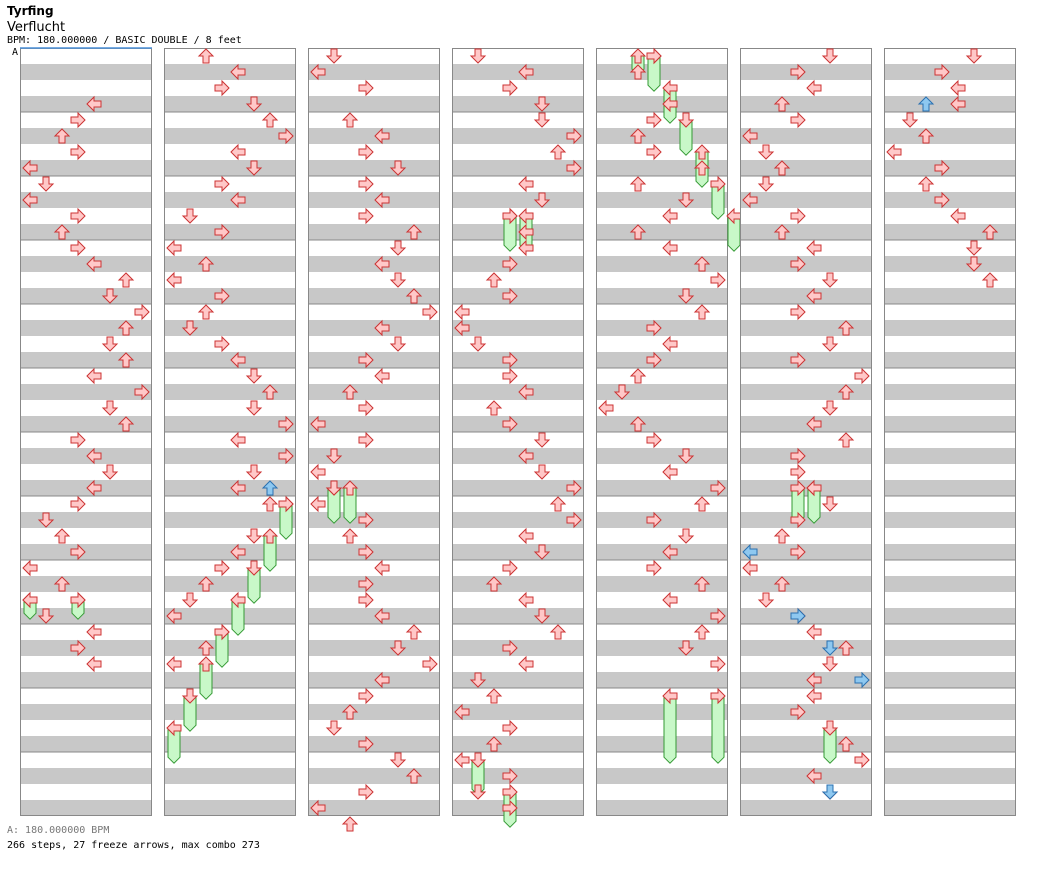 The height and width of the screenshot is (876, 1040). I want to click on freeze-head-down-arrow, so click(254, 568).